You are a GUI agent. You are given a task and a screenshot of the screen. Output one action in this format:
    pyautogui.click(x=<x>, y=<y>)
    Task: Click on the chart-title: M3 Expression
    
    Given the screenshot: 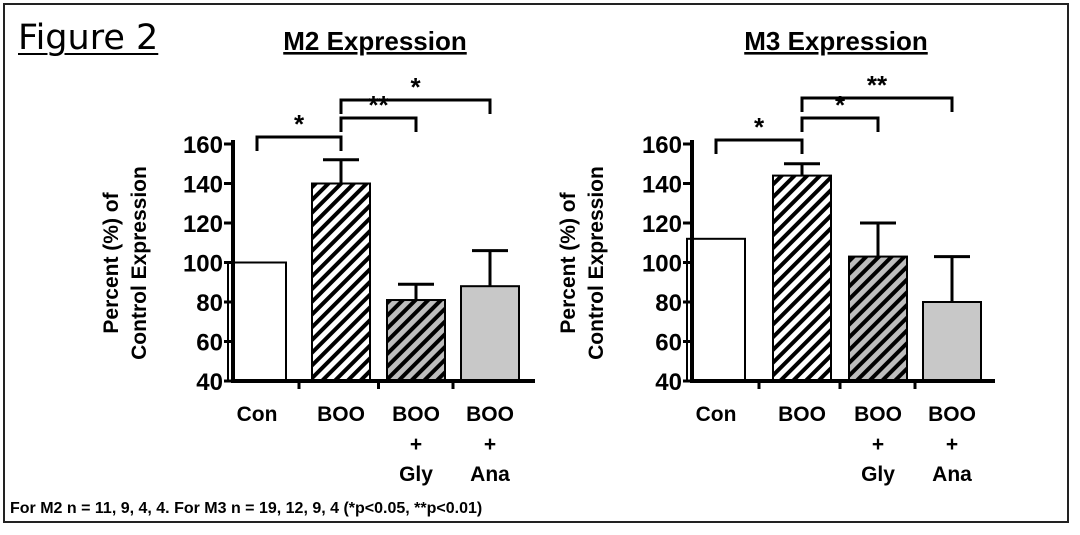 What is the action you would take?
    pyautogui.click(x=836, y=41)
    